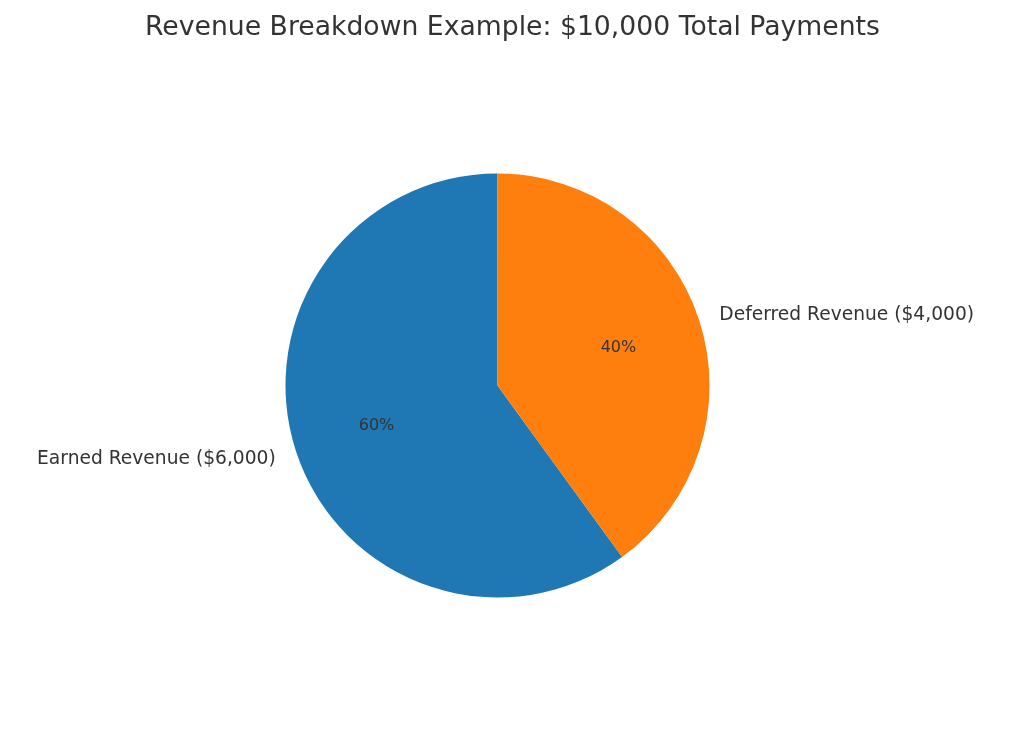  I want to click on slice-label: Deferred Revenue ($4,000), so click(847, 313).